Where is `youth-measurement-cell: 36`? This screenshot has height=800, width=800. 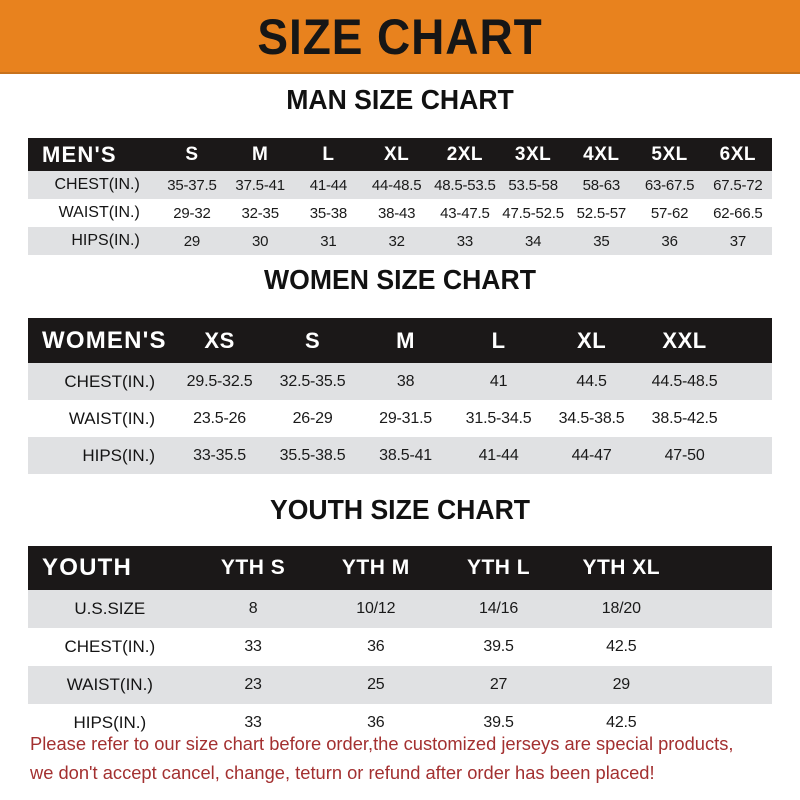 youth-measurement-cell: 36 is located at coordinates (376, 646).